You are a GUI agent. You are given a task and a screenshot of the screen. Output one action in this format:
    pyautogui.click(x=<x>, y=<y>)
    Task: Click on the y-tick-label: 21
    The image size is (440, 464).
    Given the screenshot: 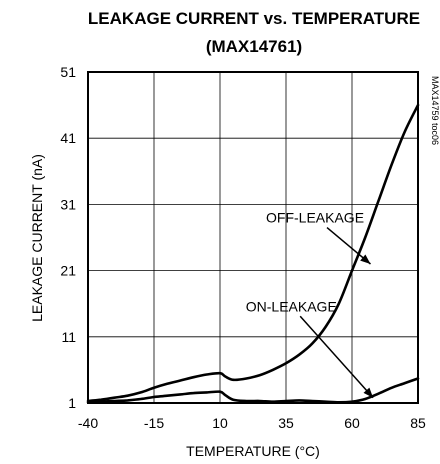 What is the action you would take?
    pyautogui.click(x=68, y=271)
    